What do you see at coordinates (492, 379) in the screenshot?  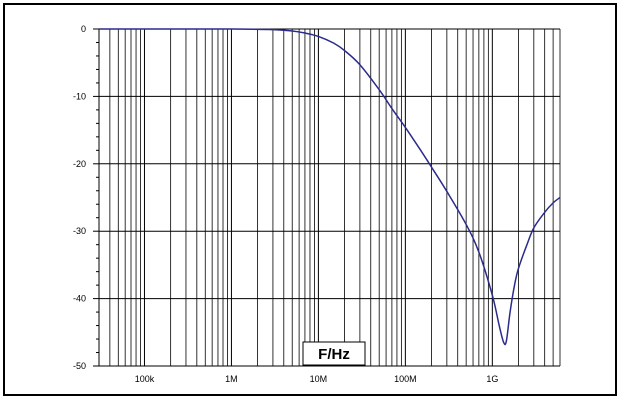 I see `x-tick-label: 1G` at bounding box center [492, 379].